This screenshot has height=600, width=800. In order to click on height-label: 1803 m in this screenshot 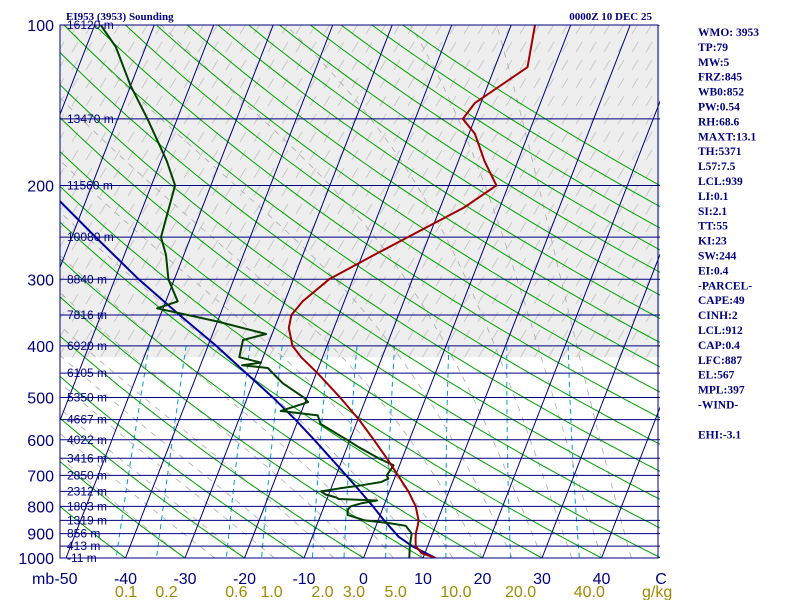, I will do `click(87, 506)`.